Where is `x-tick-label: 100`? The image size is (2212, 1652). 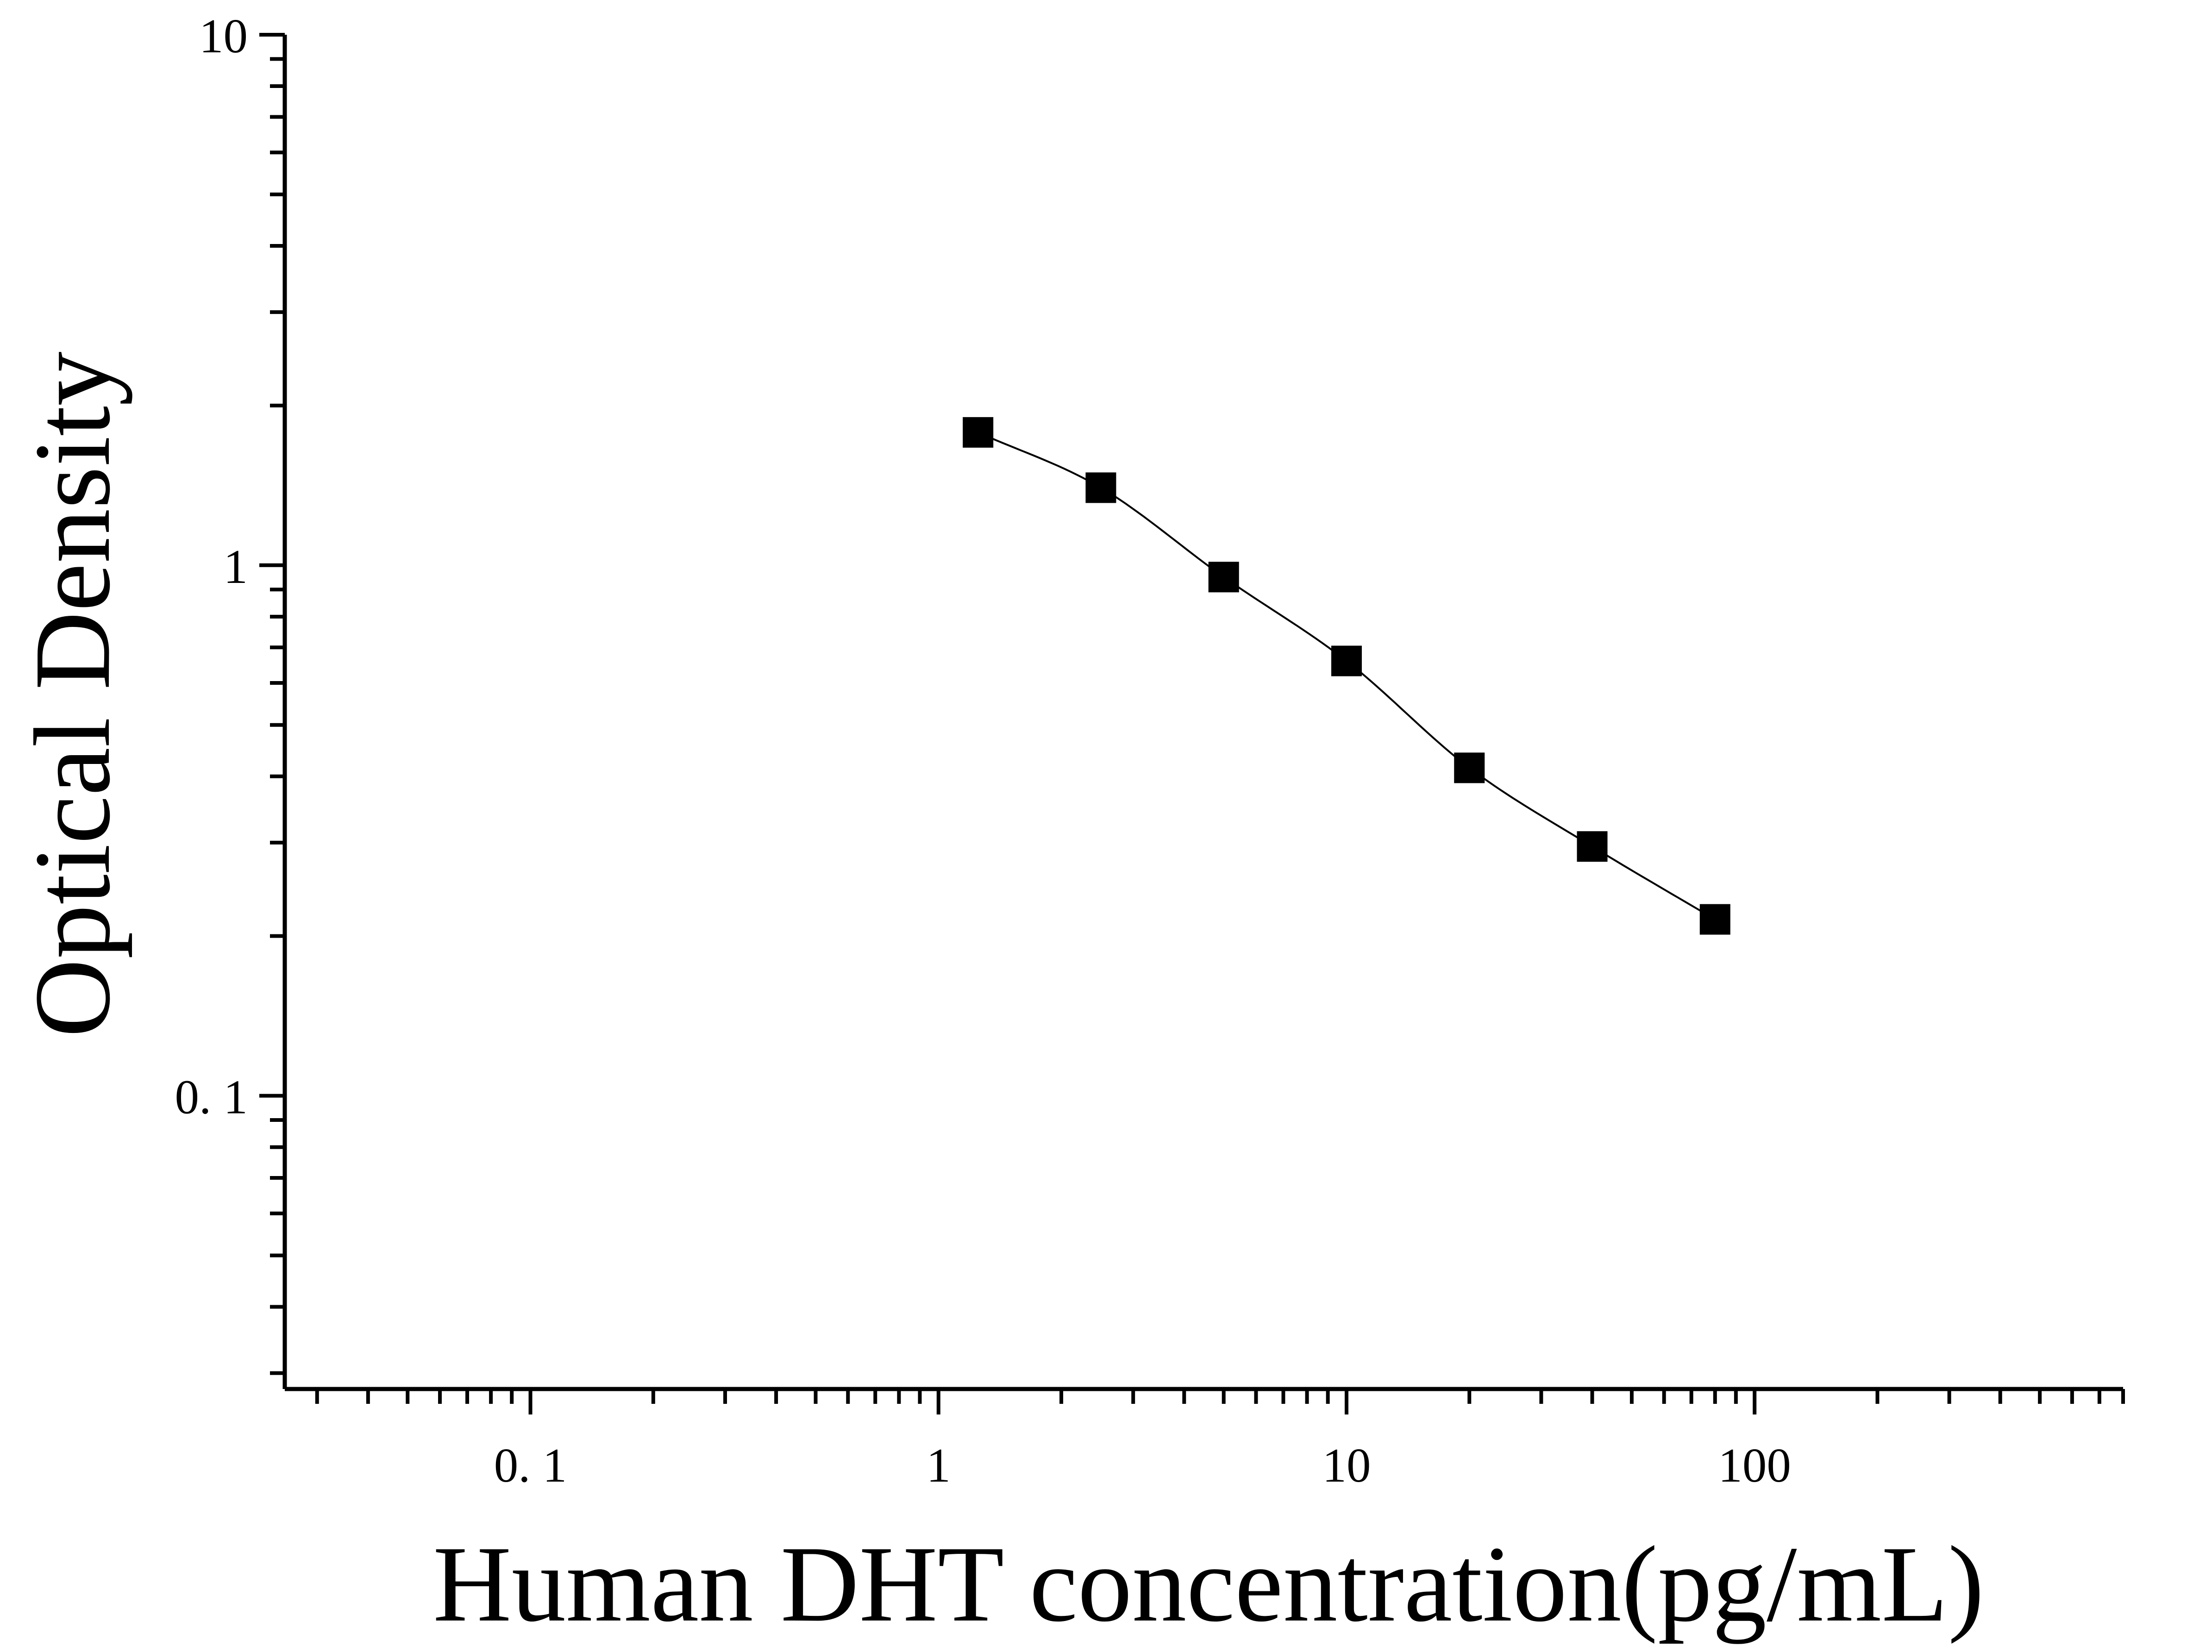
x-tick-label: 100 is located at coordinates (1754, 1465).